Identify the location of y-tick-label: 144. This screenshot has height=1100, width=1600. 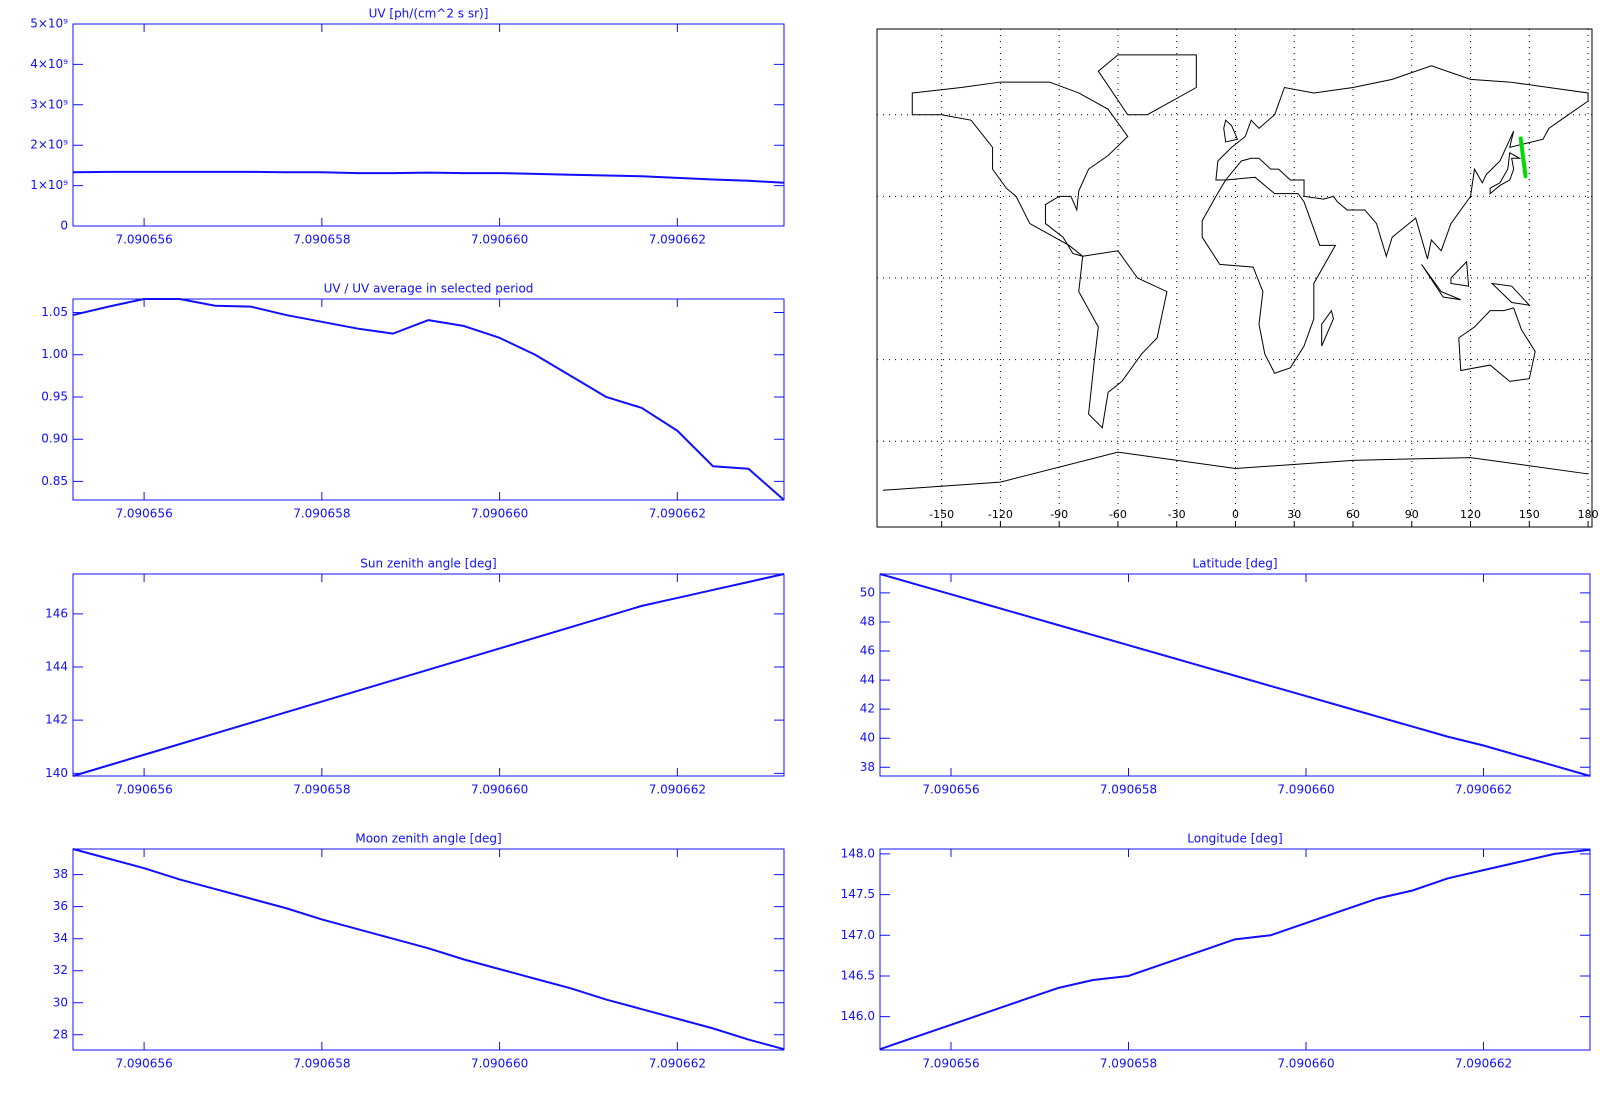
(56, 667).